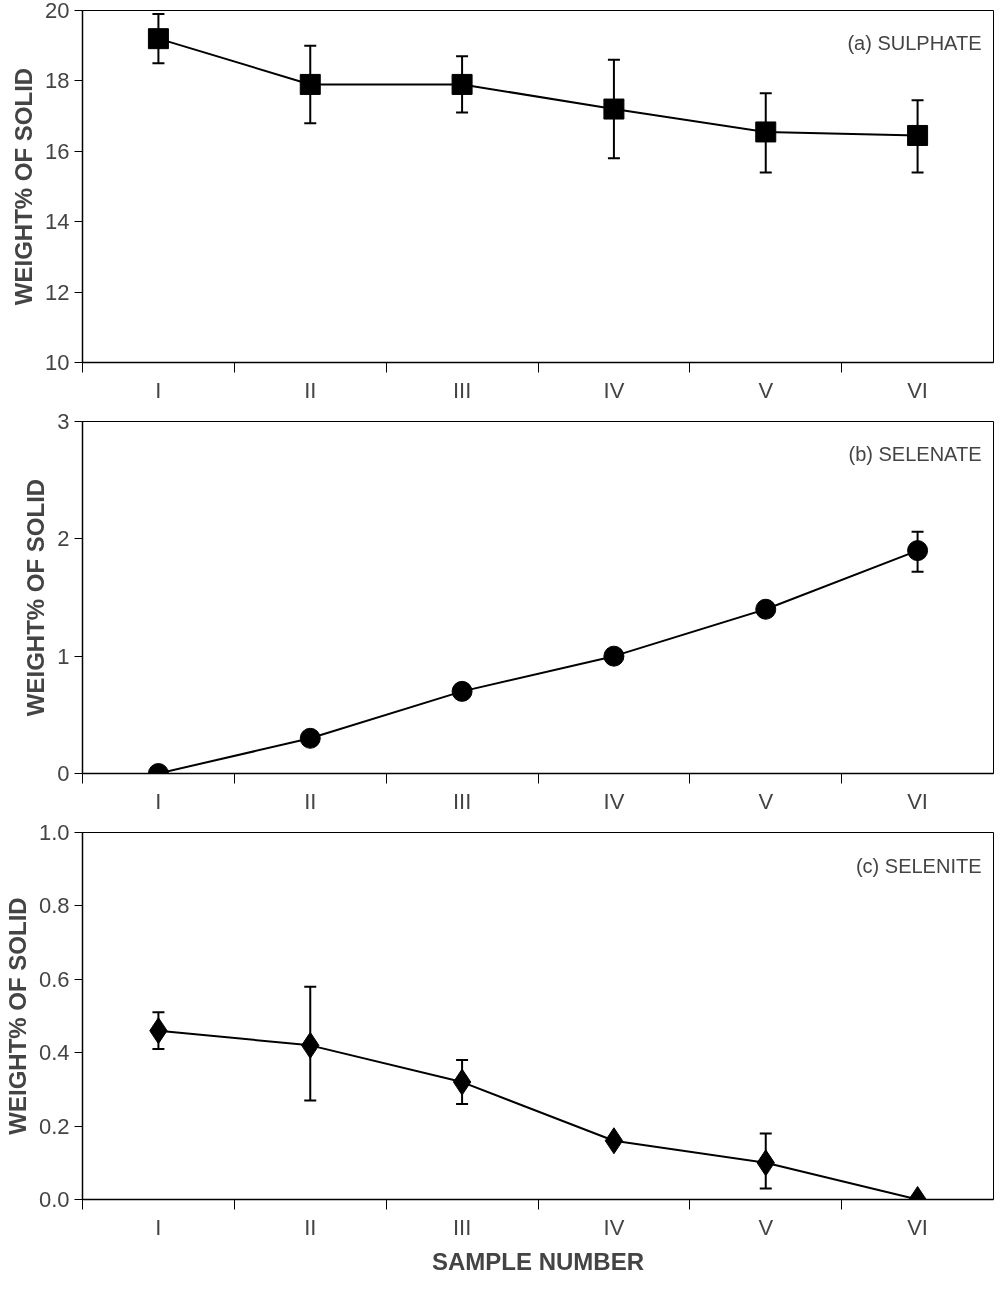  I want to click on y-tick-label: 0.0, so click(54, 1199).